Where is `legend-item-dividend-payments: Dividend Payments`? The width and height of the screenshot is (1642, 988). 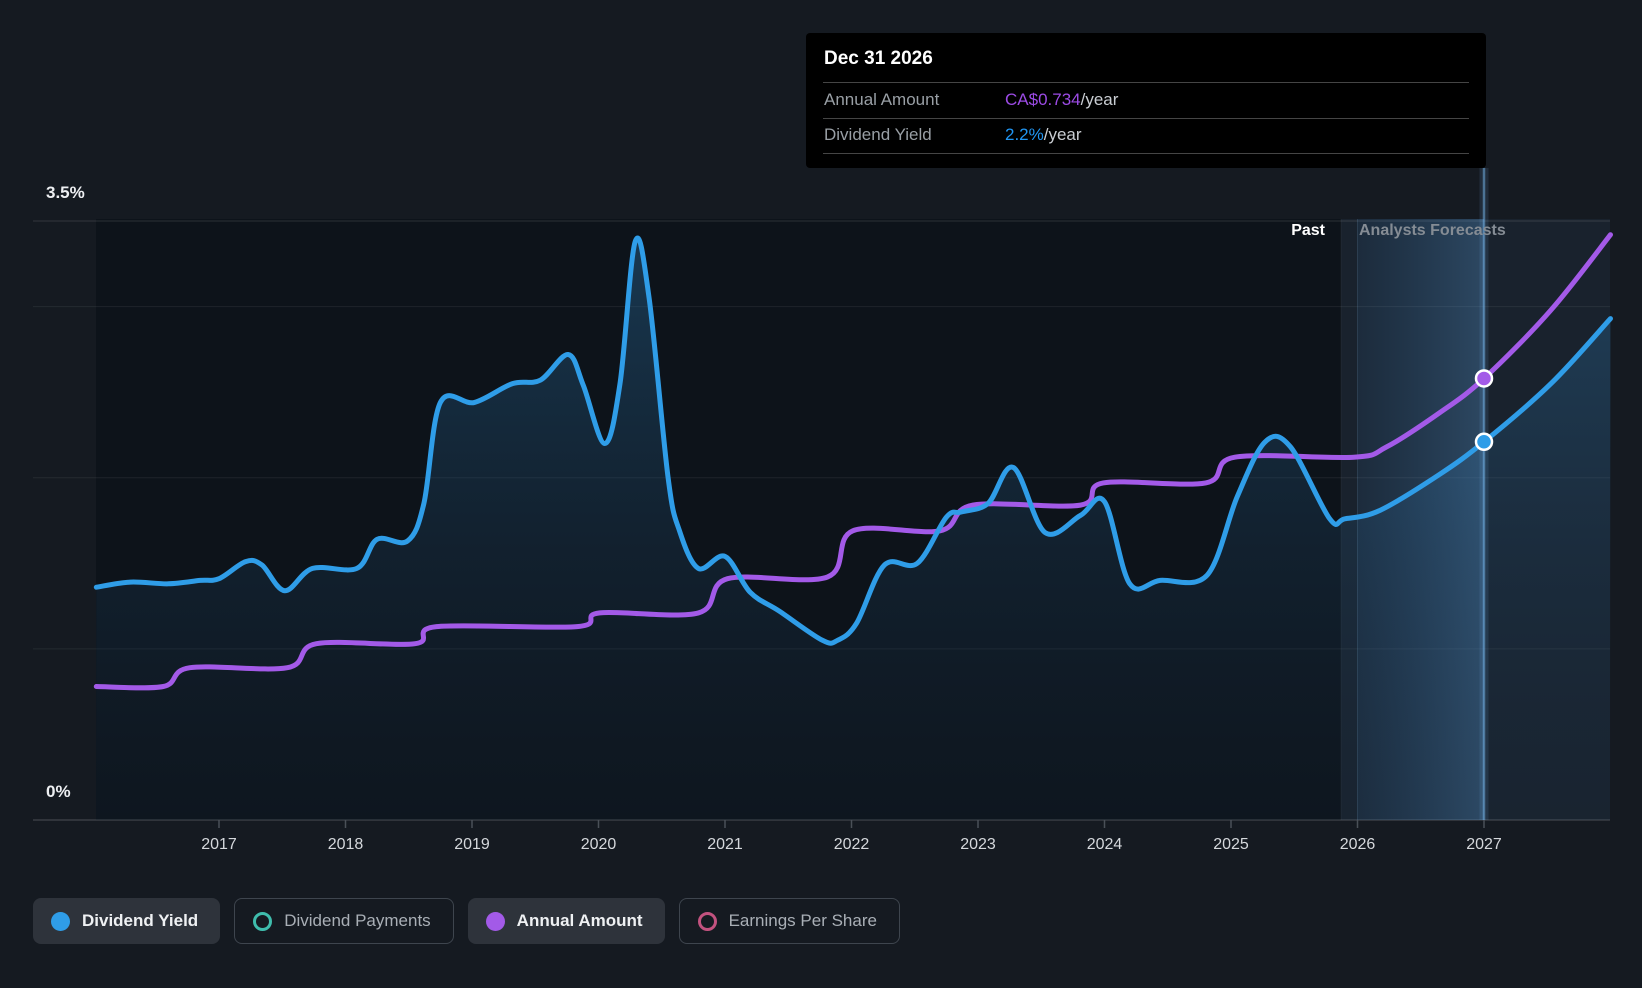 legend-item-dividend-payments: Dividend Payments is located at coordinates (344, 921).